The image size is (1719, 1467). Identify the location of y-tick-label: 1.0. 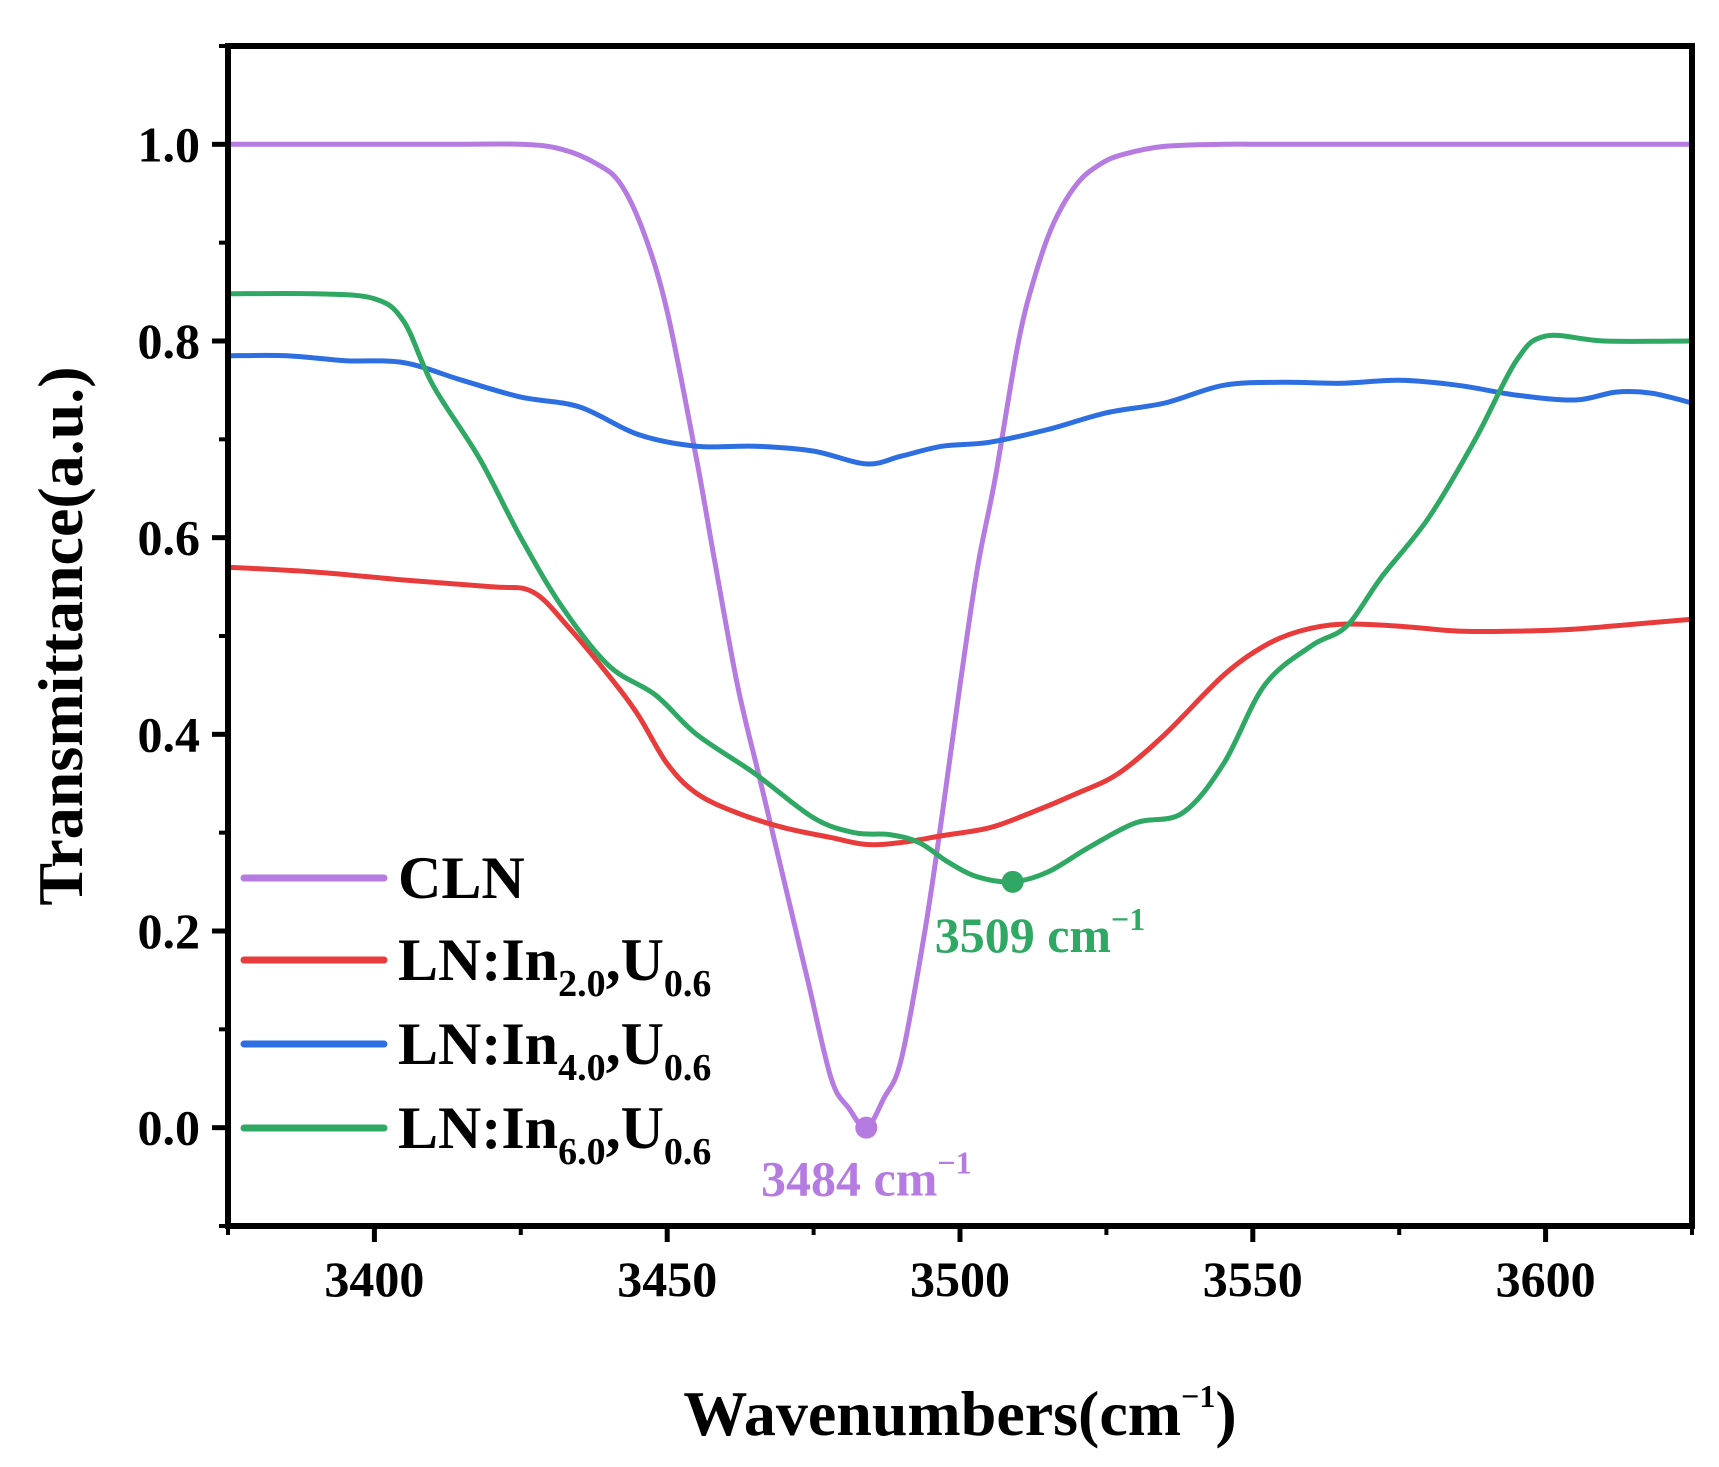
(169, 144).